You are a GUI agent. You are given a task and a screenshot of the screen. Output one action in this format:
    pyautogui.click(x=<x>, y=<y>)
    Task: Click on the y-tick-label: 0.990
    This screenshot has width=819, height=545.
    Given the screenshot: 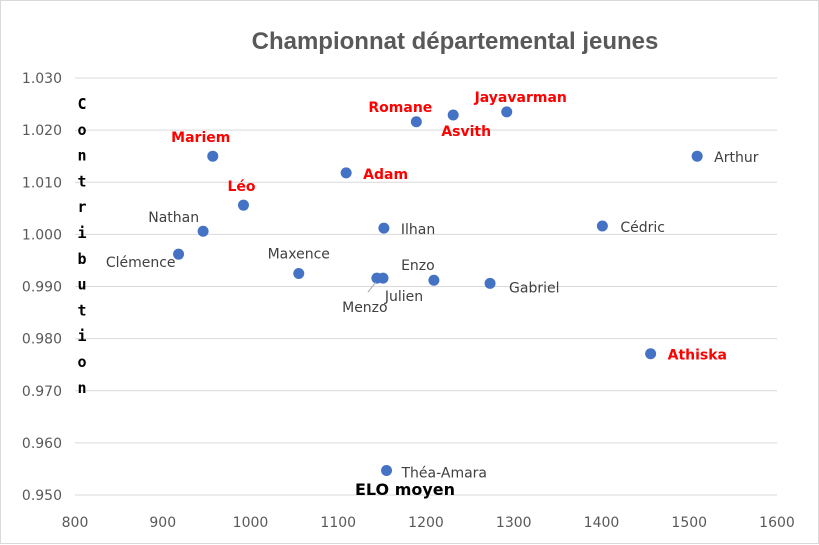 What is the action you would take?
    pyautogui.click(x=42, y=288)
    